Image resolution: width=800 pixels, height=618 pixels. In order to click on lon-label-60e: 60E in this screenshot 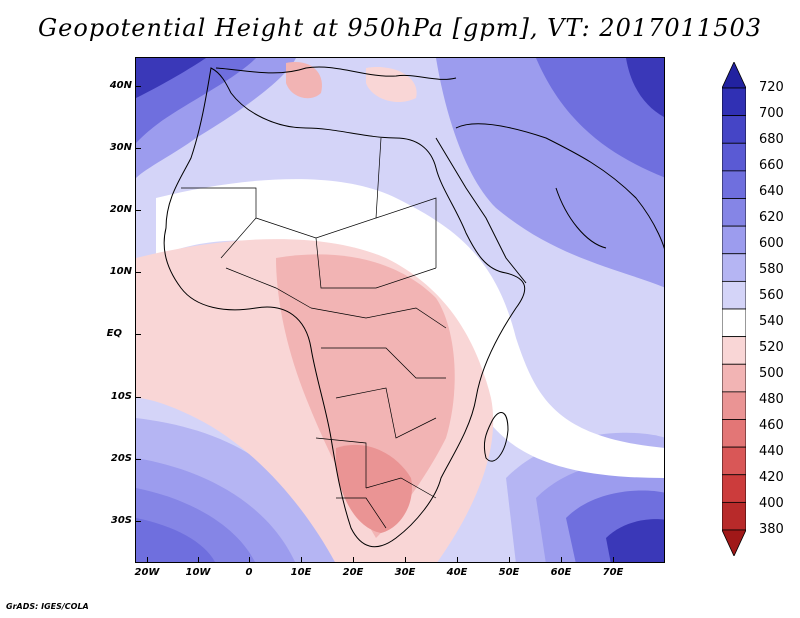, I will do `click(561, 572)`.